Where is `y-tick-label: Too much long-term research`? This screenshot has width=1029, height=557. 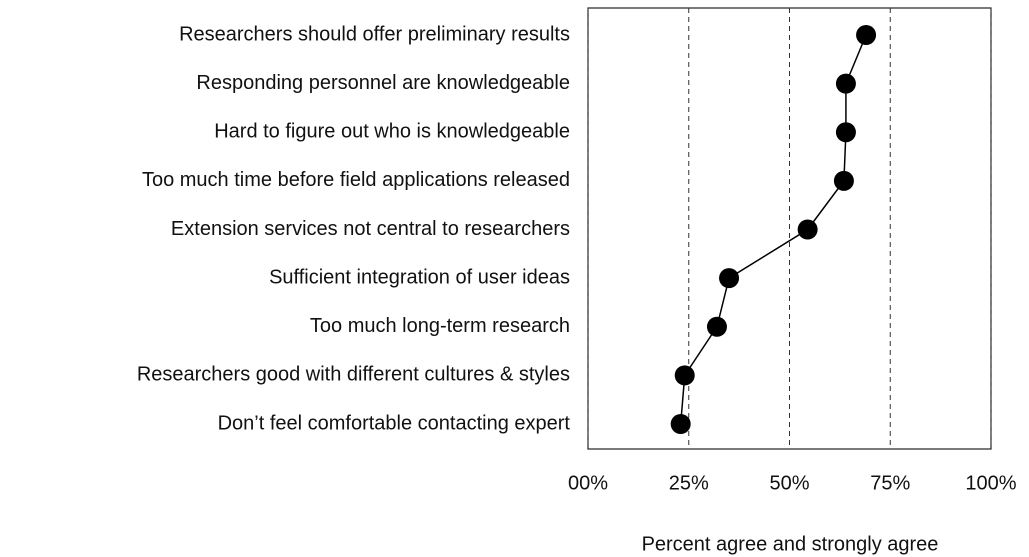
y-tick-label: Too much long-term research is located at coordinates (440, 326).